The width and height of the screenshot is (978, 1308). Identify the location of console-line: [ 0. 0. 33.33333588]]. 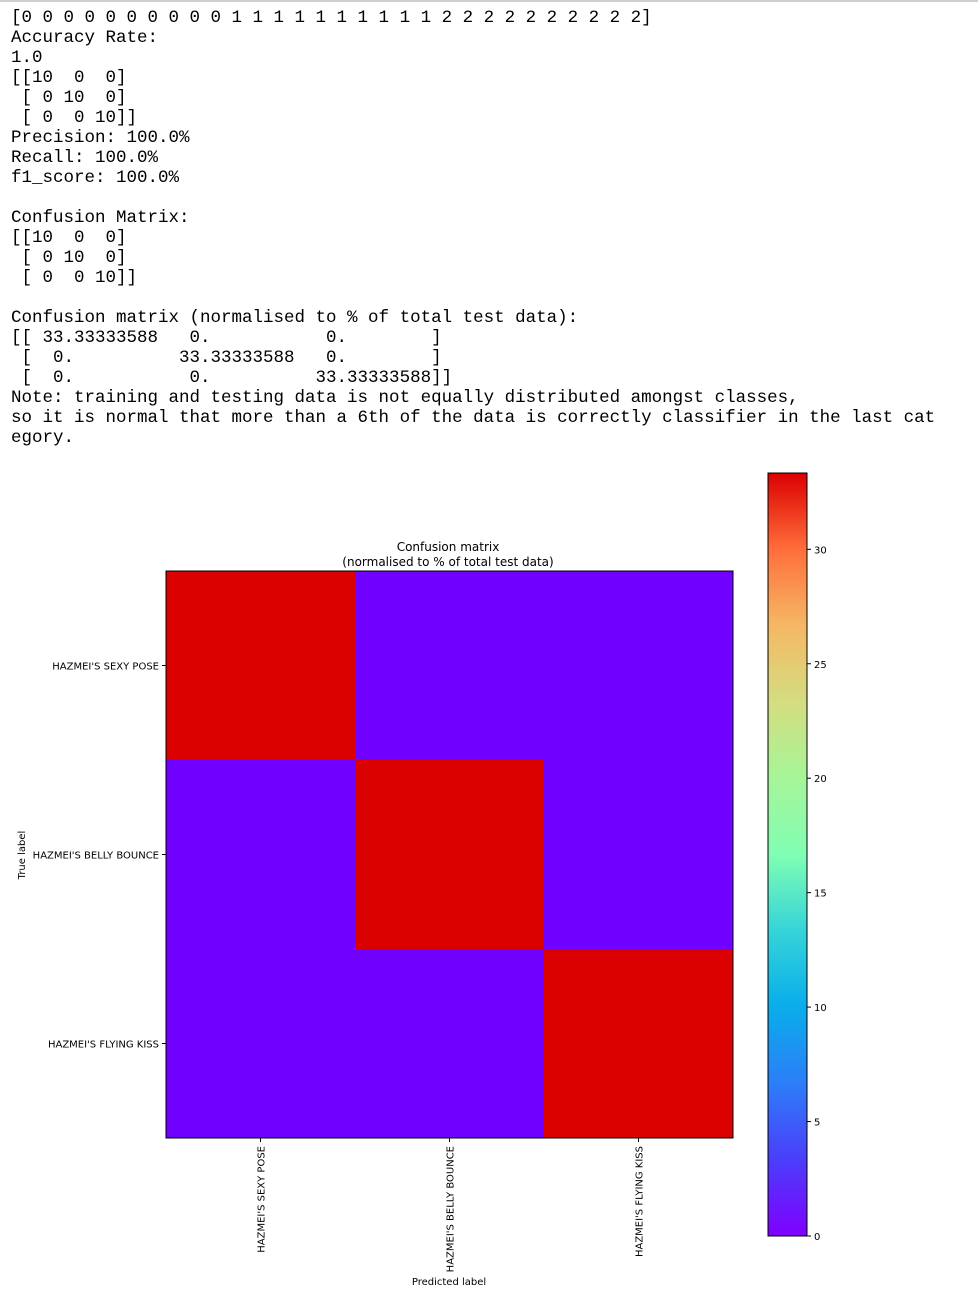
(232, 378).